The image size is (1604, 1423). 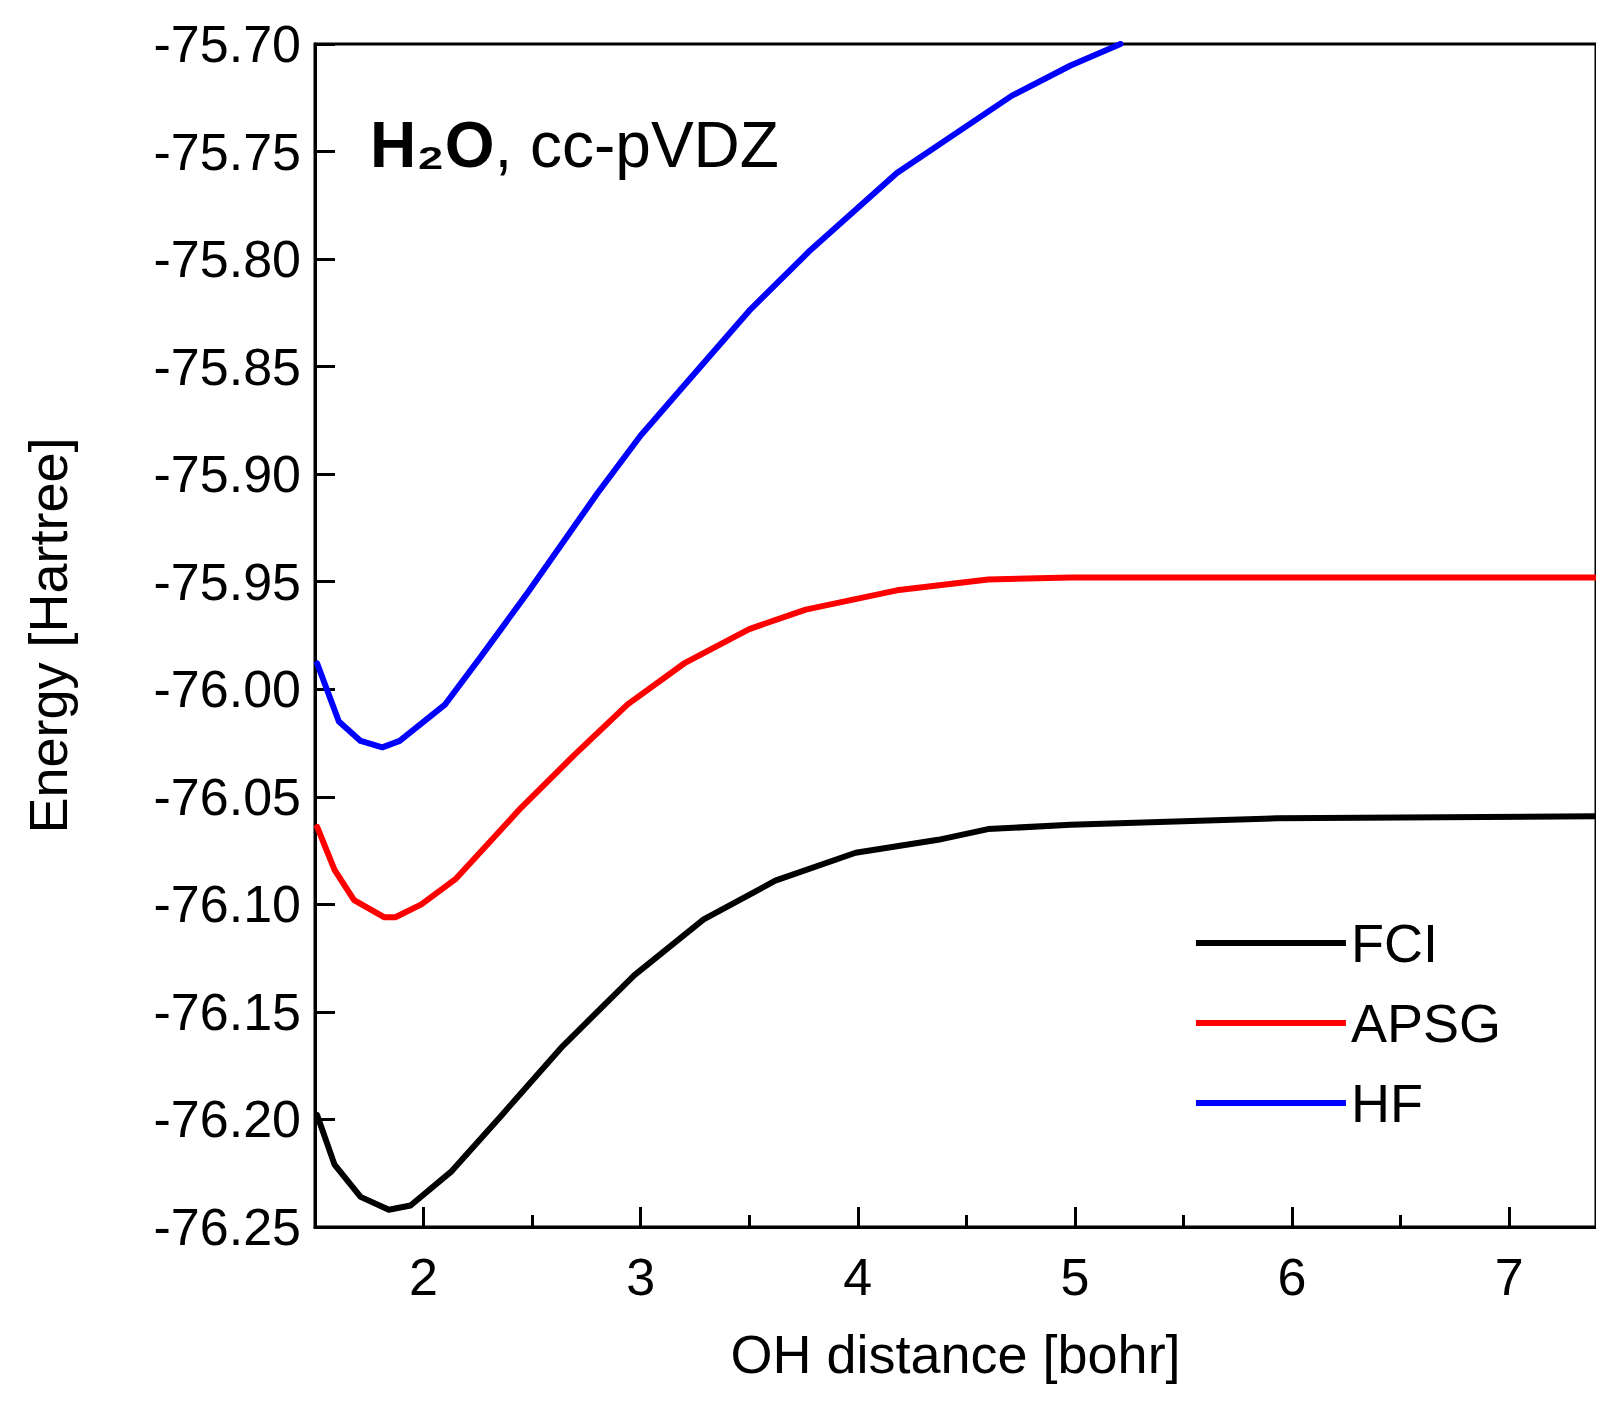 I want to click on y-tick-label: -75.95, so click(x=227, y=581).